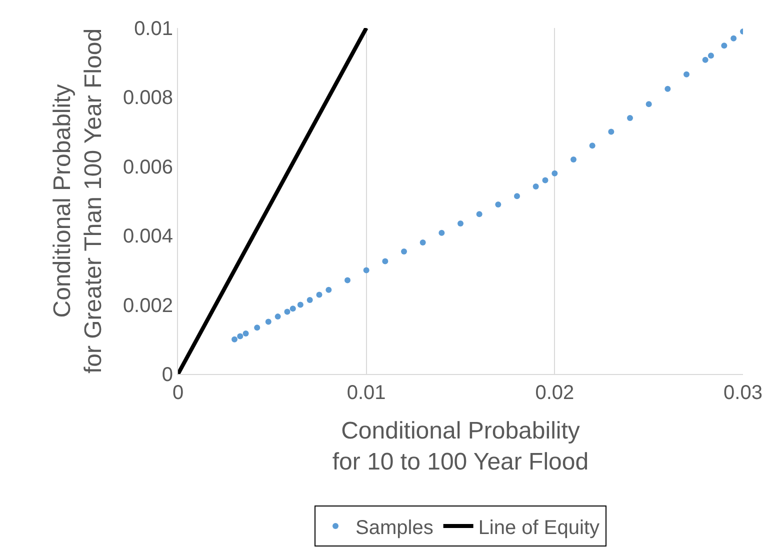 This screenshot has width=765, height=558. I want to click on y-tick-label: 0, so click(167, 375).